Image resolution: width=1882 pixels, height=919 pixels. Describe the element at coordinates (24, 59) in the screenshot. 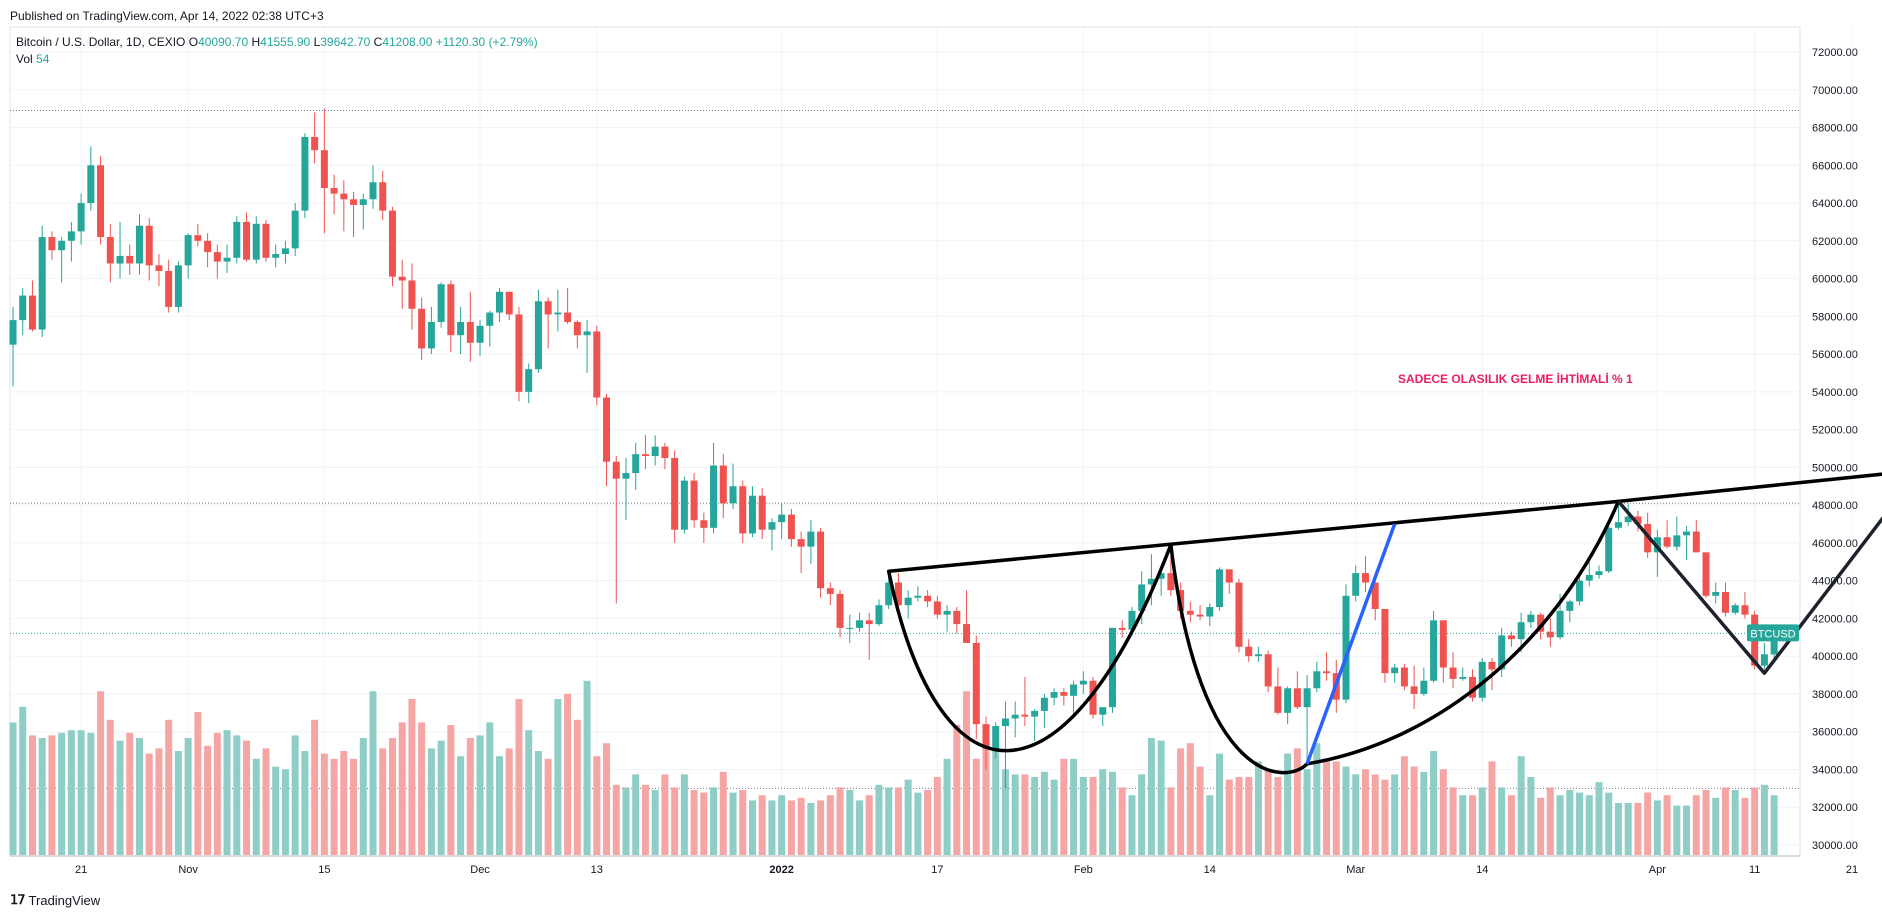

I see `volume-label: Vol` at that location.